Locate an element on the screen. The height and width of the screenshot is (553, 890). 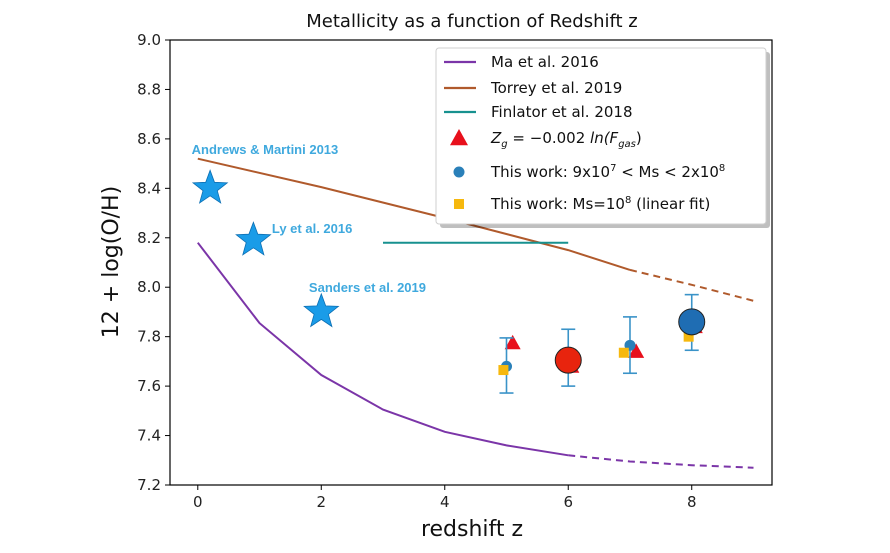
x-tick-label: 6 is located at coordinates (568, 502).